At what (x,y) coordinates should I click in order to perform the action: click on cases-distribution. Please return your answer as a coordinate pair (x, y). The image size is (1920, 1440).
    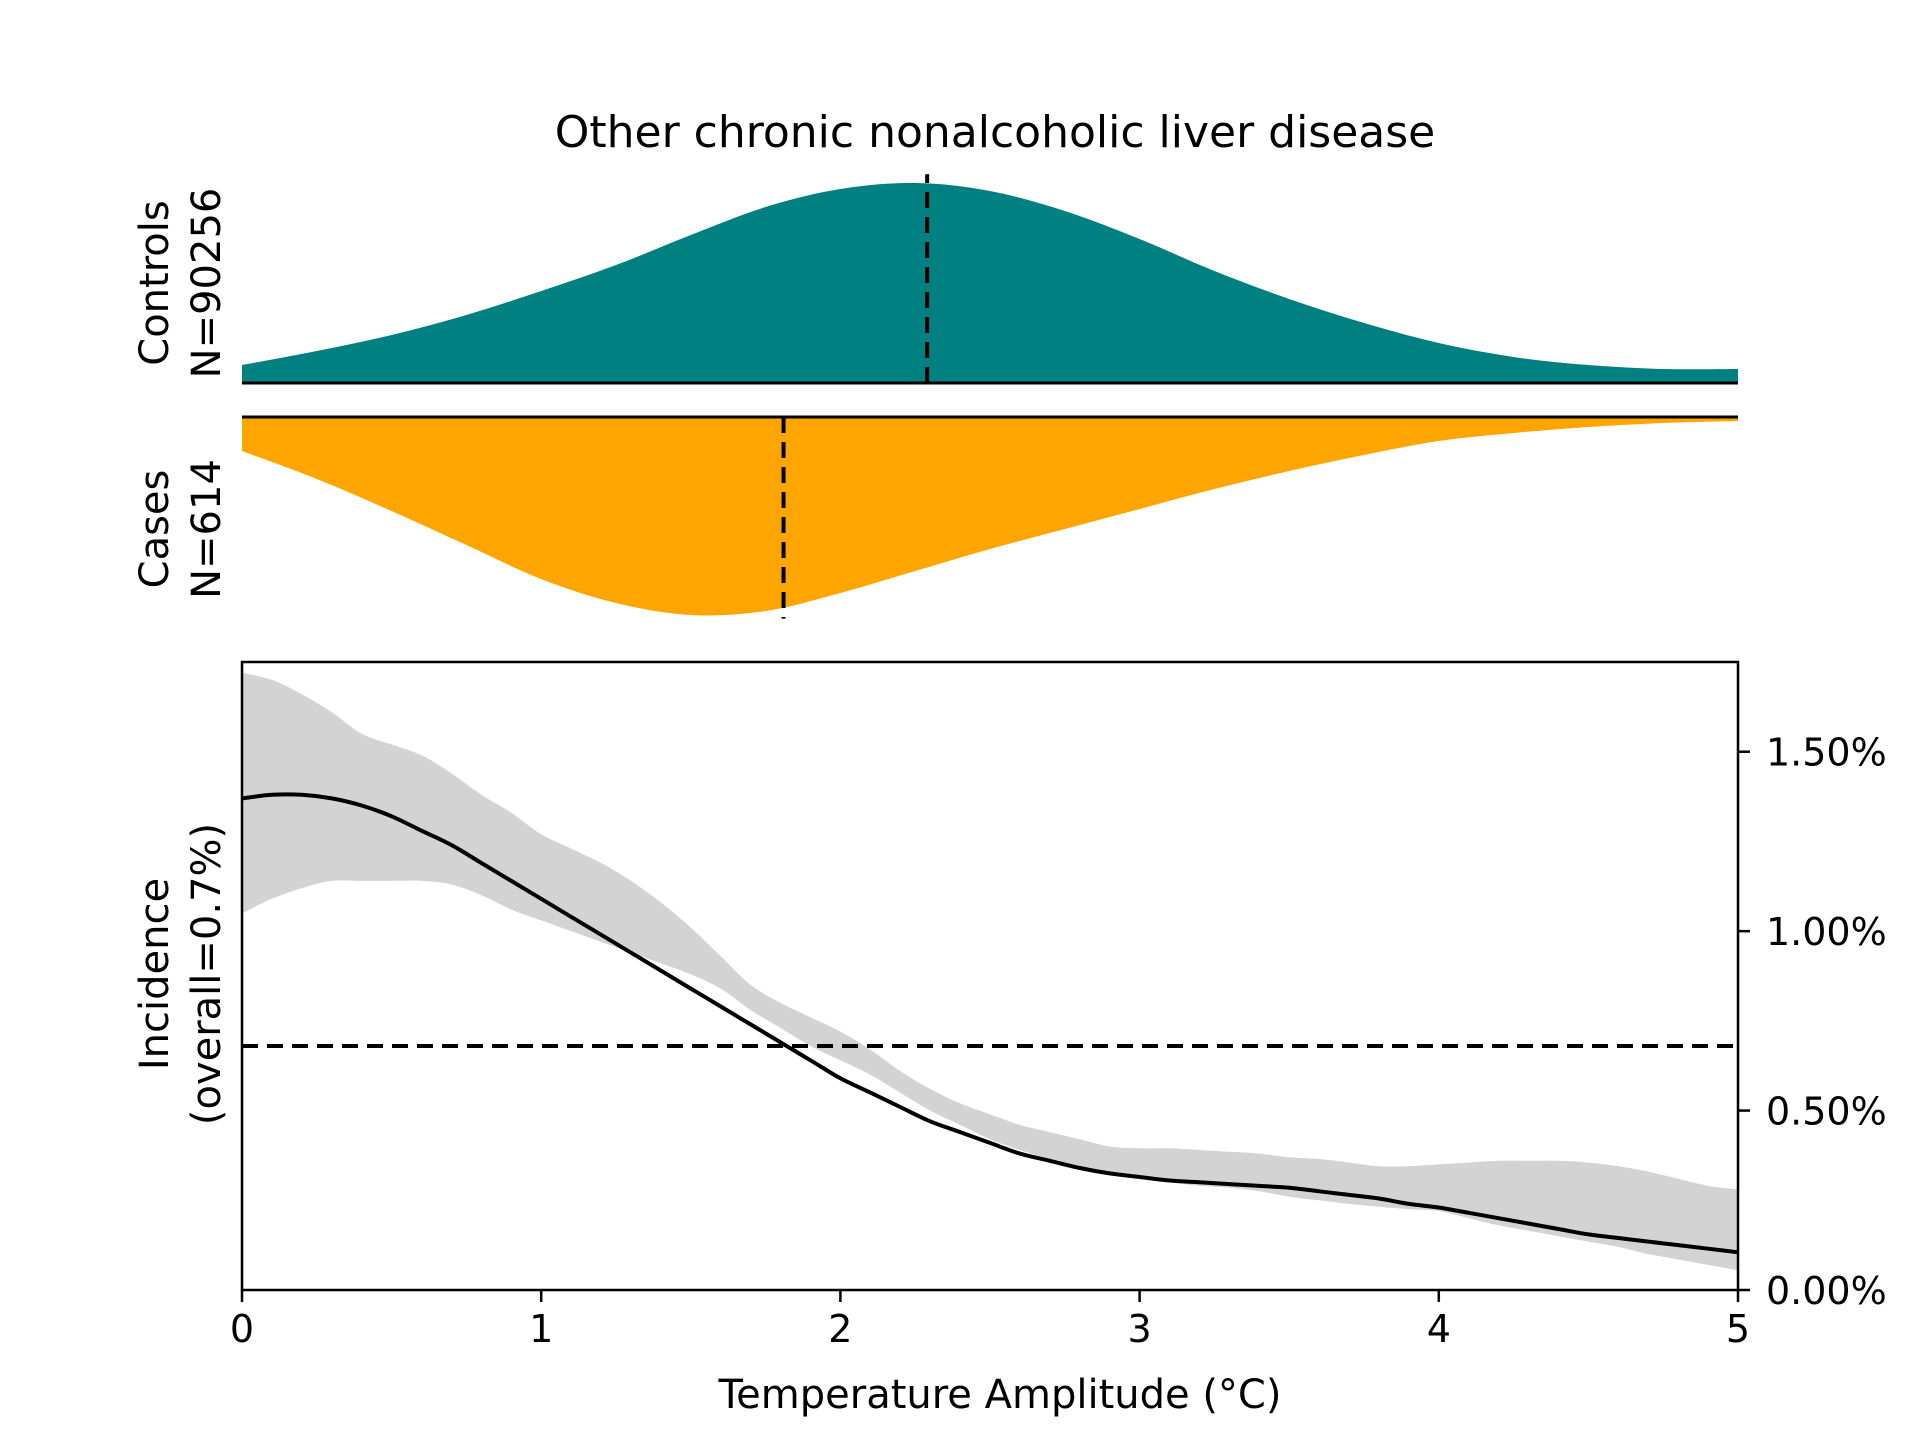
    Looking at the image, I should click on (990, 517).